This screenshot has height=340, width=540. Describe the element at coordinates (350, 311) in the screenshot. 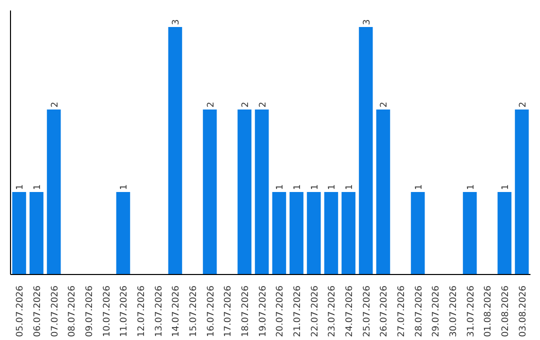

I see `x-tick-label: 24.07.2026` at that location.